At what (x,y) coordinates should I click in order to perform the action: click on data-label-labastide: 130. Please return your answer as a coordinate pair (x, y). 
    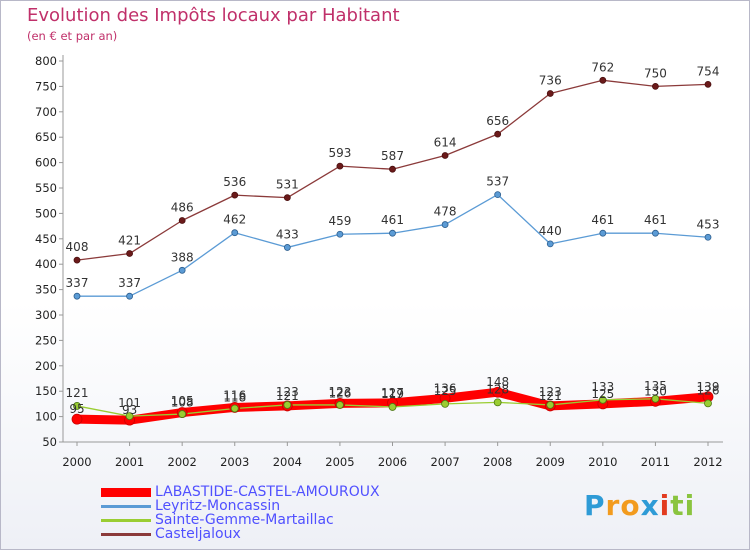
    Looking at the image, I should click on (655, 391).